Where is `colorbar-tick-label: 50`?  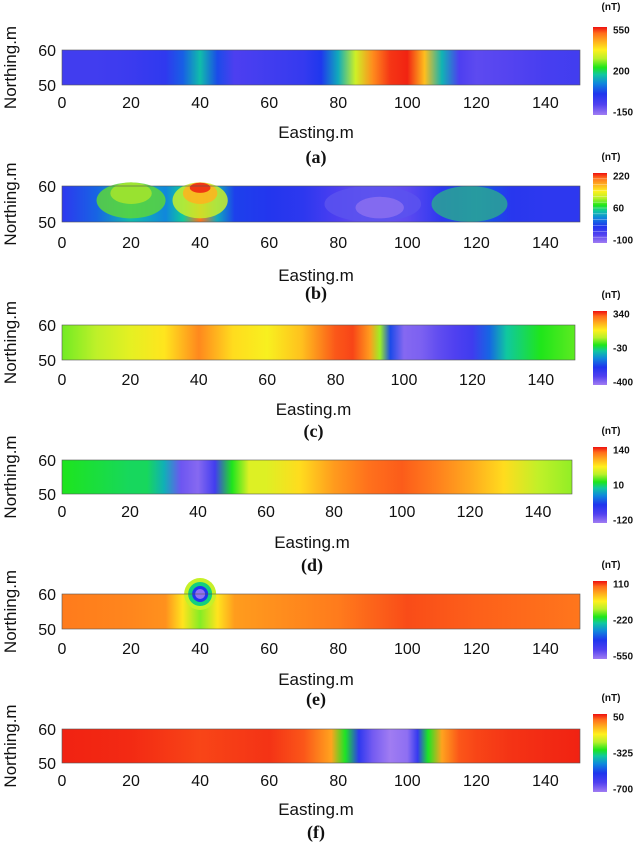
colorbar-tick-label: 50 is located at coordinates (619, 718).